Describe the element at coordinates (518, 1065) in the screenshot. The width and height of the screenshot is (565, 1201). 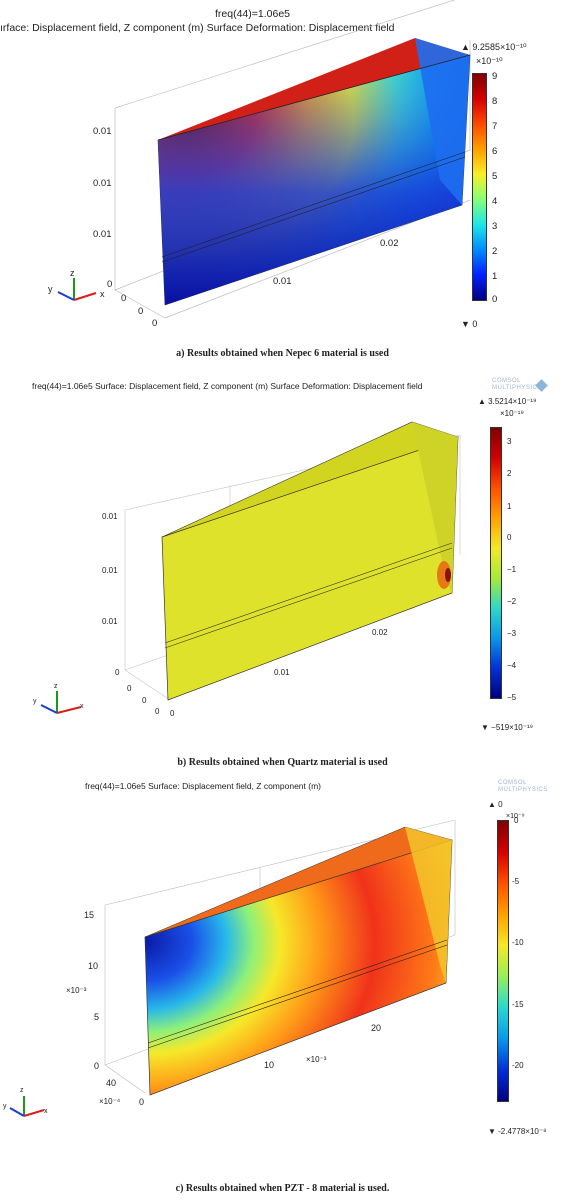
I see `colorbar-tick: -20` at that location.